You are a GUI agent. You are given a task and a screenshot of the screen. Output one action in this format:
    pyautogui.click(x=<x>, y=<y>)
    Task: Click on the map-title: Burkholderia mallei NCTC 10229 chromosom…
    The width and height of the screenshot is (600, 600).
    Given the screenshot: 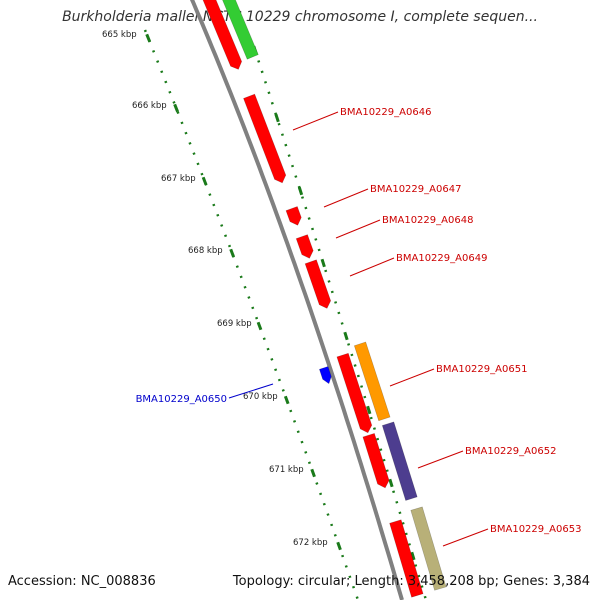 What is the action you would take?
    pyautogui.click(x=300, y=17)
    